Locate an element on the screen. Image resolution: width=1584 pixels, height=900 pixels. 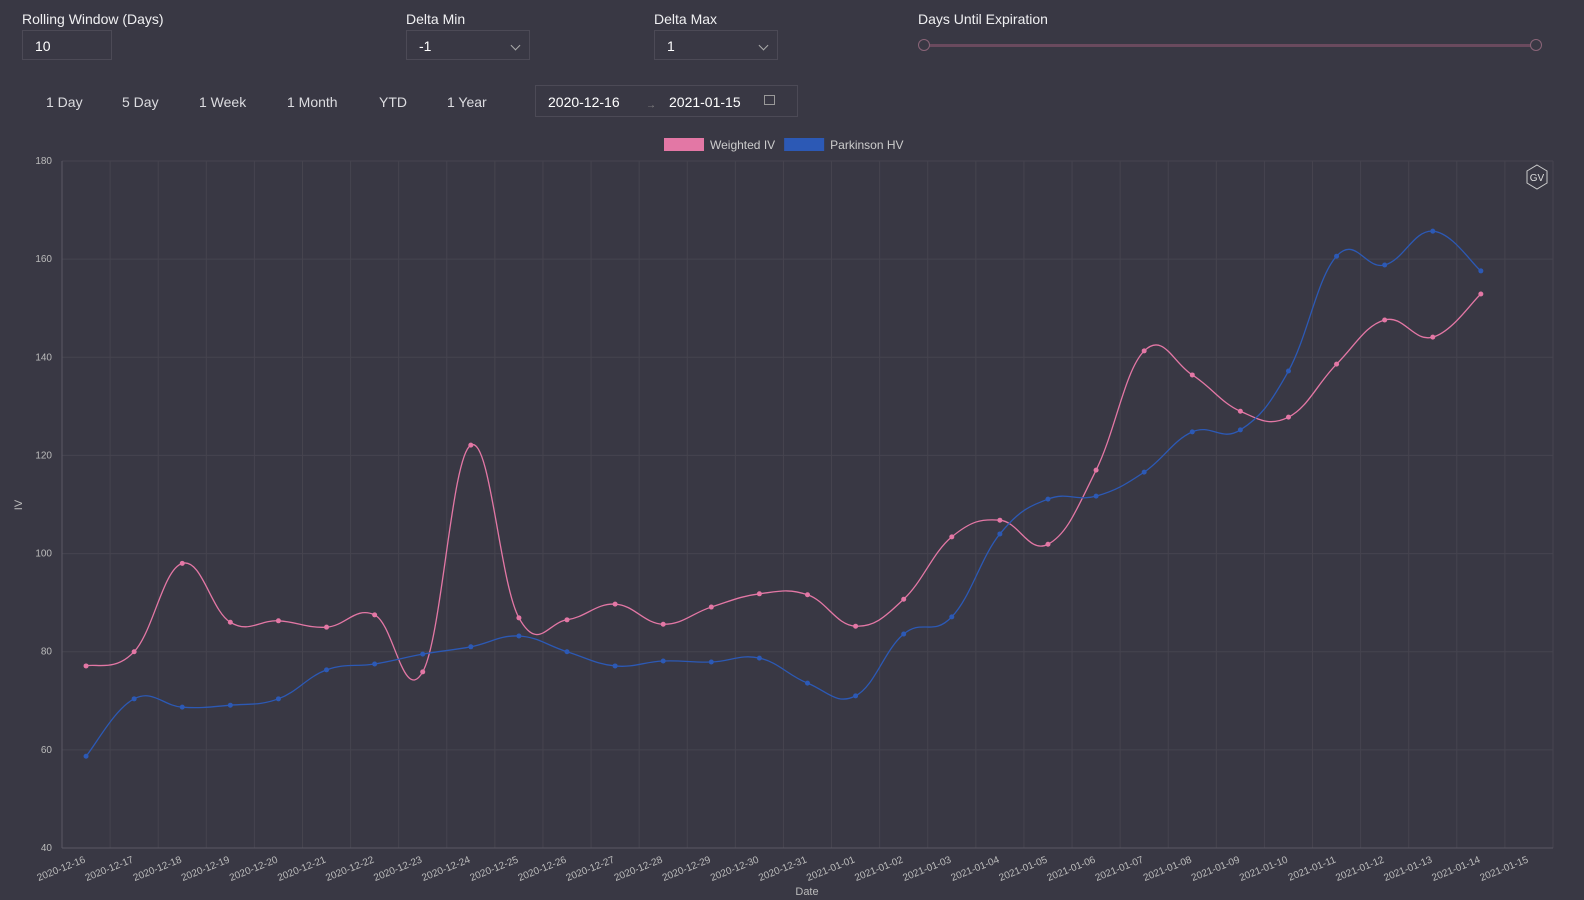
x-tick-label: 2021-01-04 is located at coordinates (975, 869).